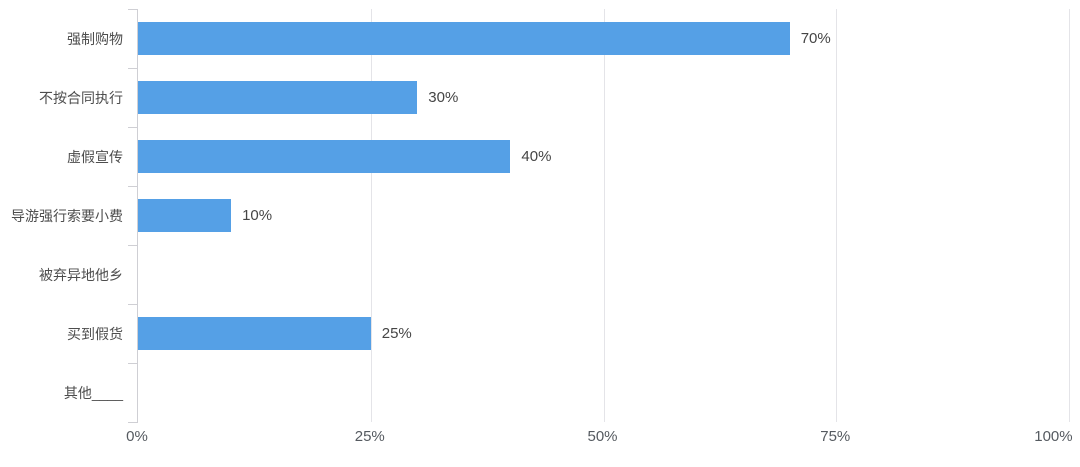 This screenshot has width=1080, height=467. What do you see at coordinates (1053, 436) in the screenshot?
I see `x-axis-label: 100%` at bounding box center [1053, 436].